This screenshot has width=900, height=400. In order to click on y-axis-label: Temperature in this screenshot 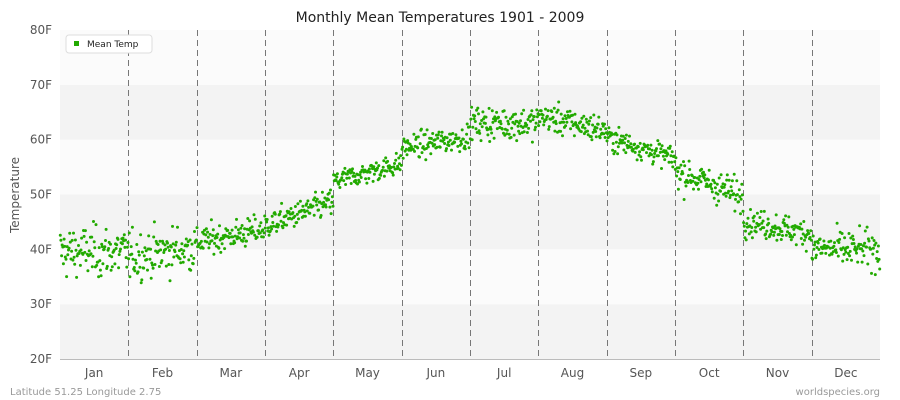, I will do `click(15, 195)`.